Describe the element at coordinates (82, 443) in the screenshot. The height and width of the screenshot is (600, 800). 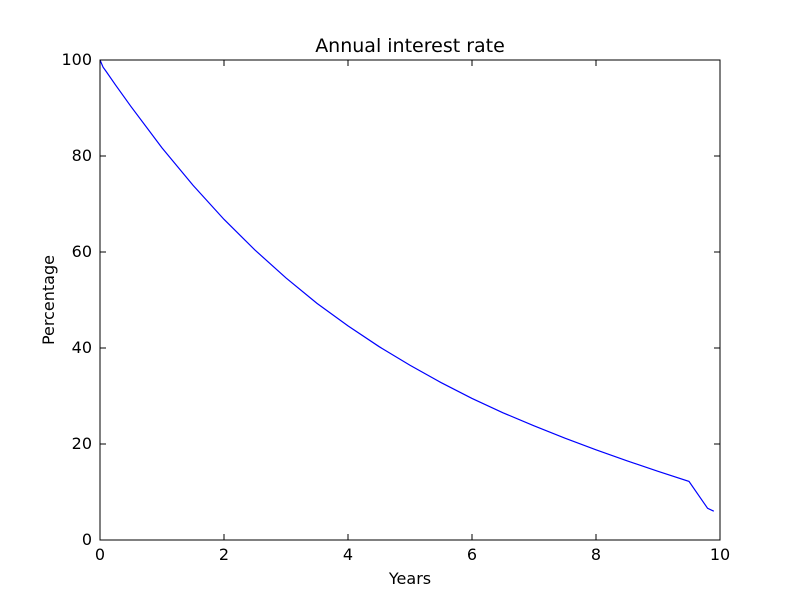
I see `y-tick-label: 20` at that location.